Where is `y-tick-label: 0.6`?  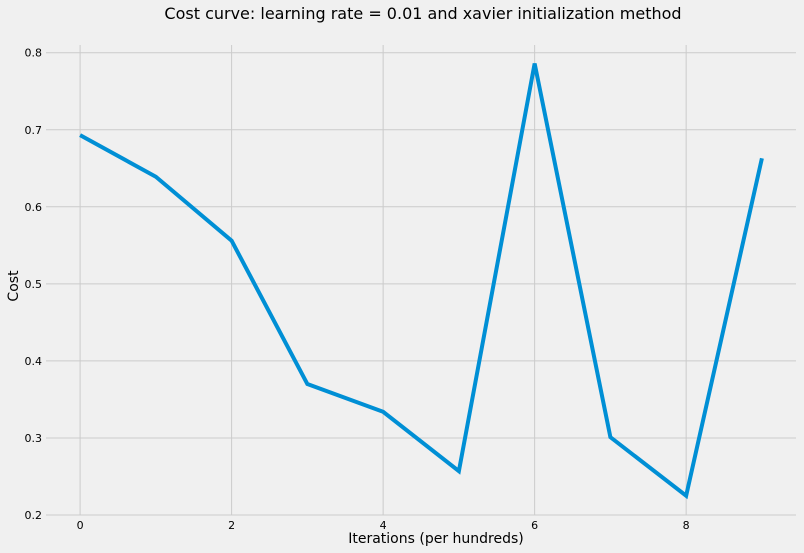
y-tick-label: 0.6 is located at coordinates (34, 207).